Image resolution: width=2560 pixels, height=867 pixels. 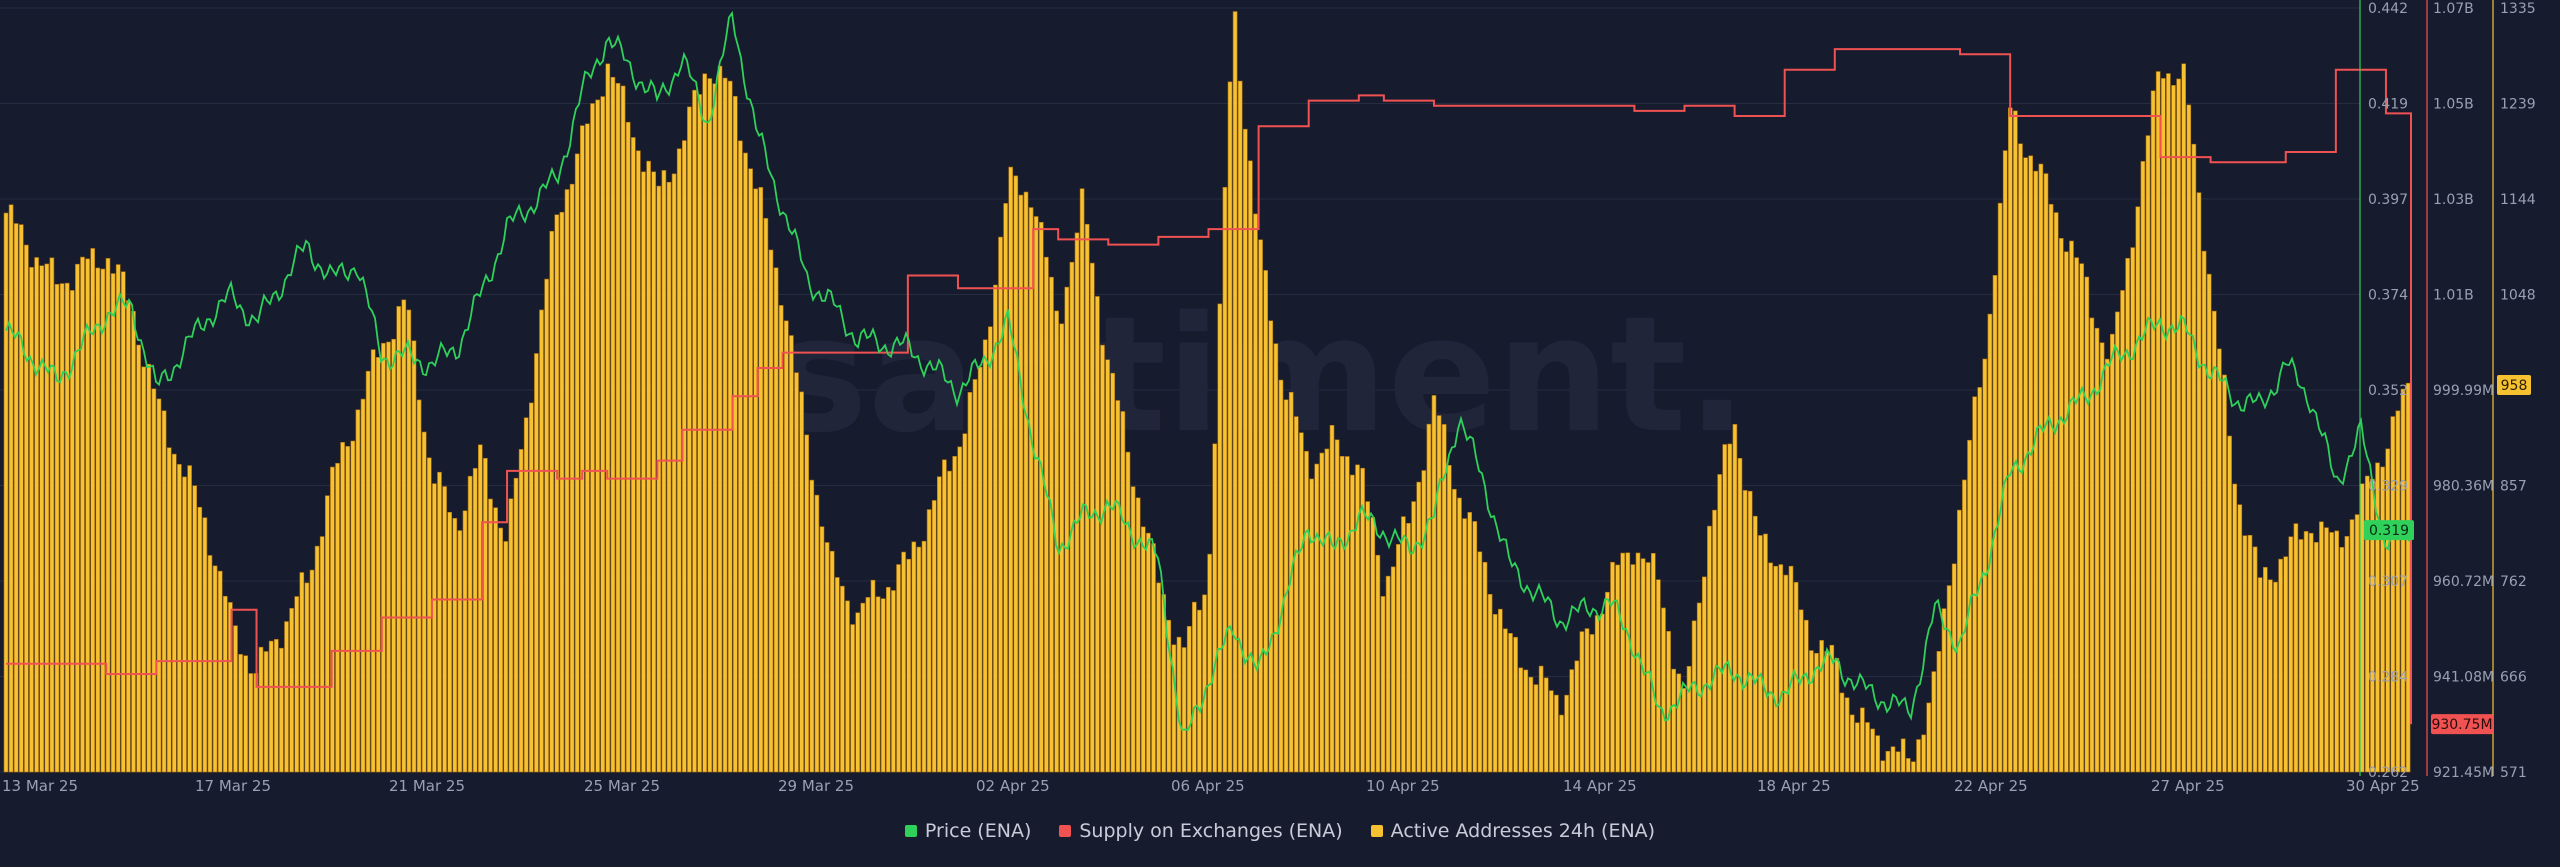 I want to click on legend-swatch-active, so click(x=1376, y=831).